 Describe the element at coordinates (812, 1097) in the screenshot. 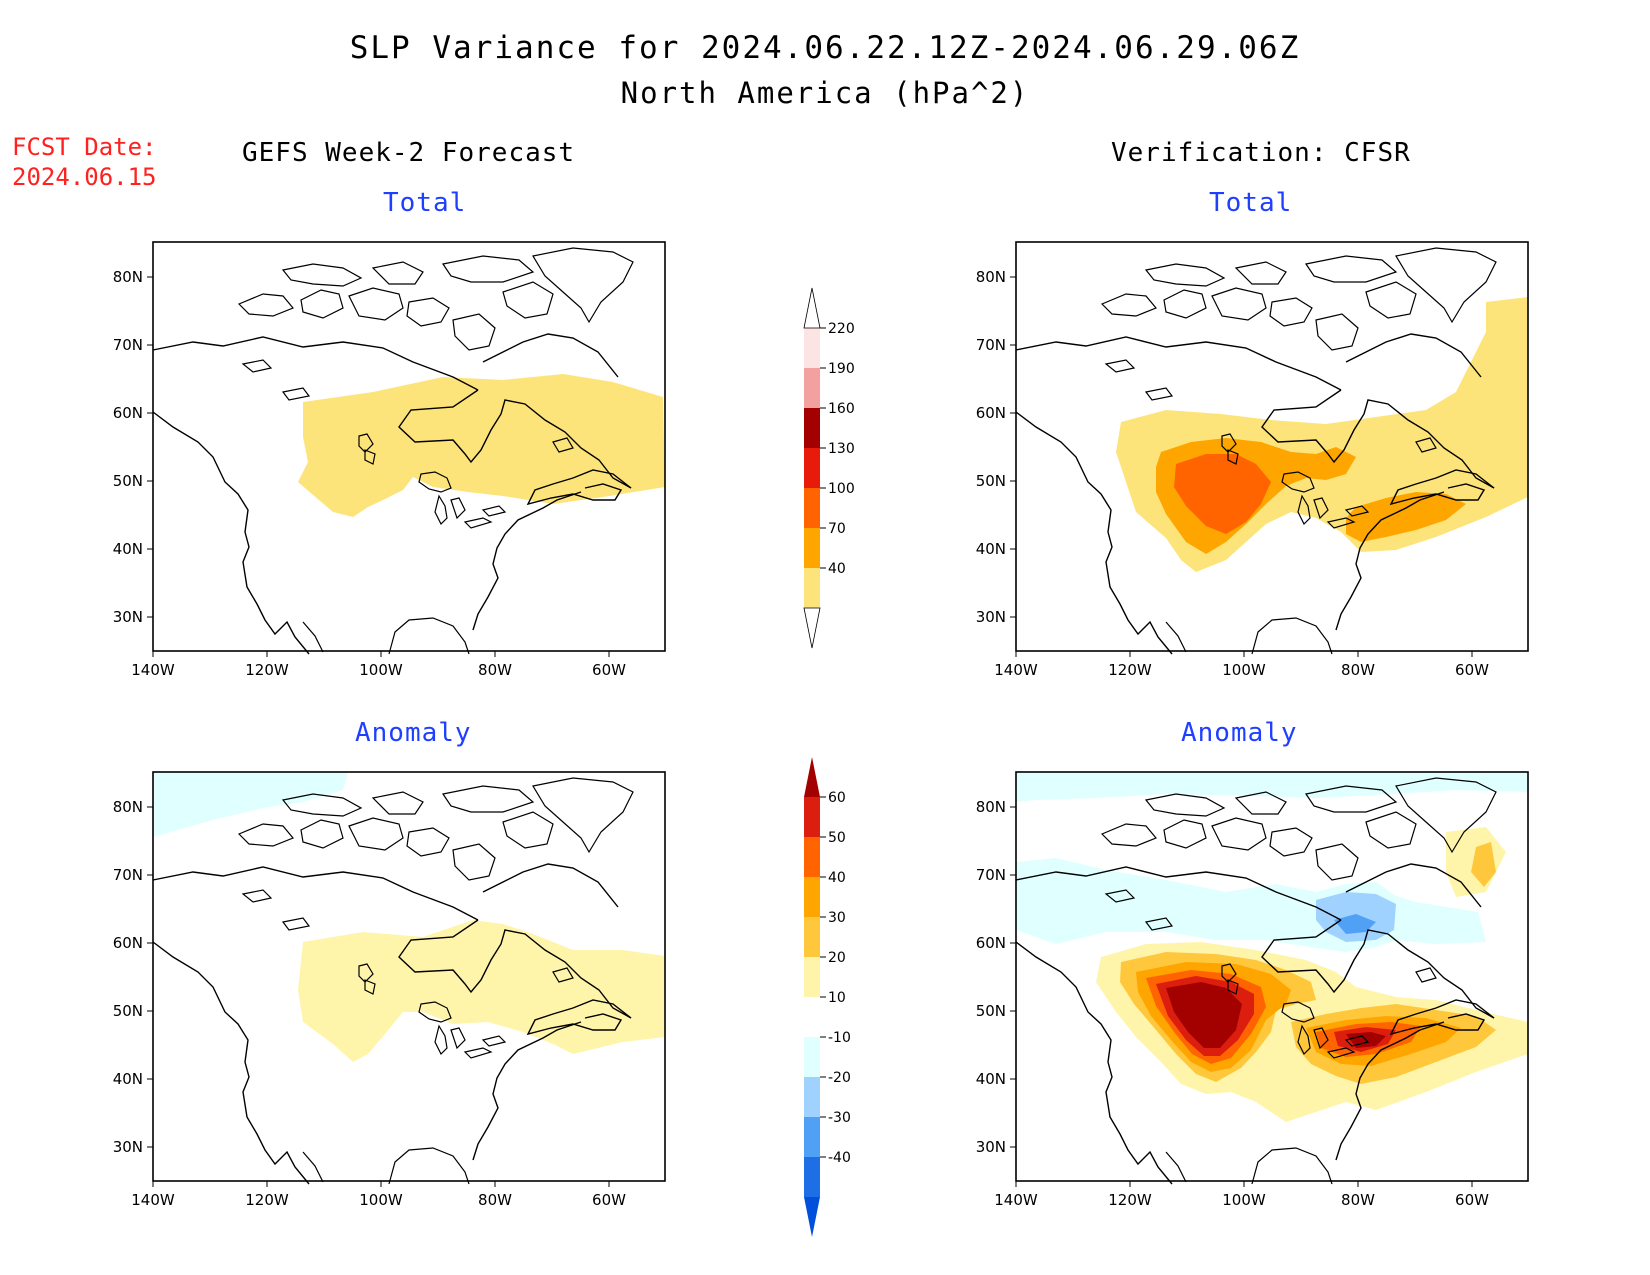

I see `cb-anom-neg20-neg30` at that location.